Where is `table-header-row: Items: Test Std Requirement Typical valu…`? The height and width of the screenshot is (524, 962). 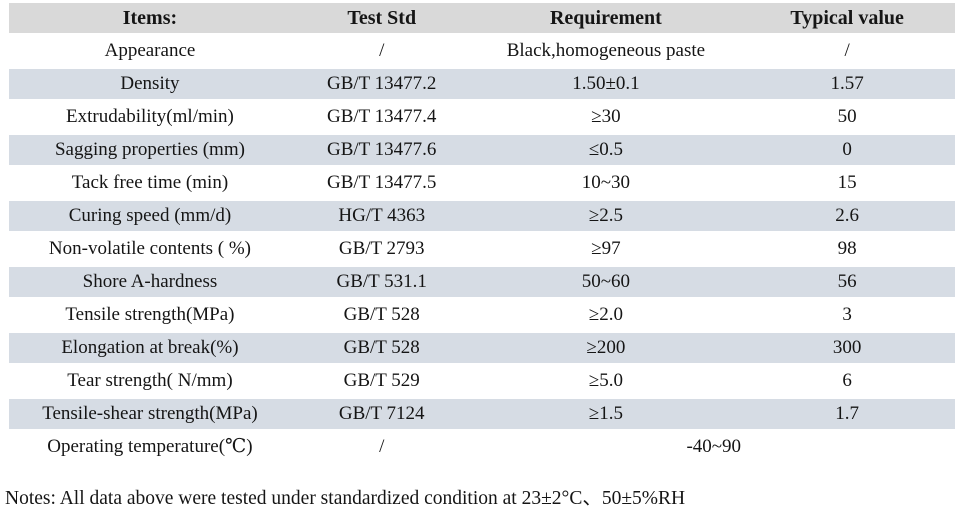 table-header-row: Items: Test Std Requirement Typical valu… is located at coordinates (482, 18).